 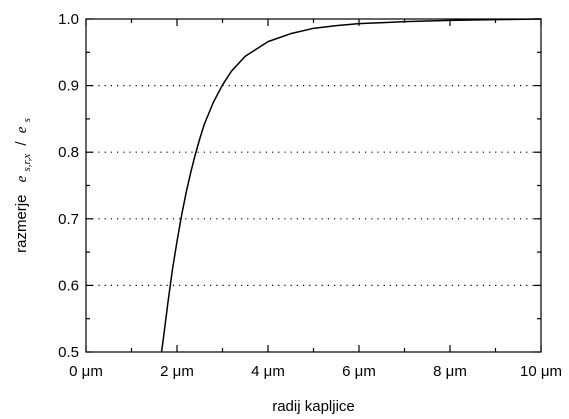 What do you see at coordinates (27, 120) in the screenshot?
I see `y-axis-title-denominator-sub: s` at bounding box center [27, 120].